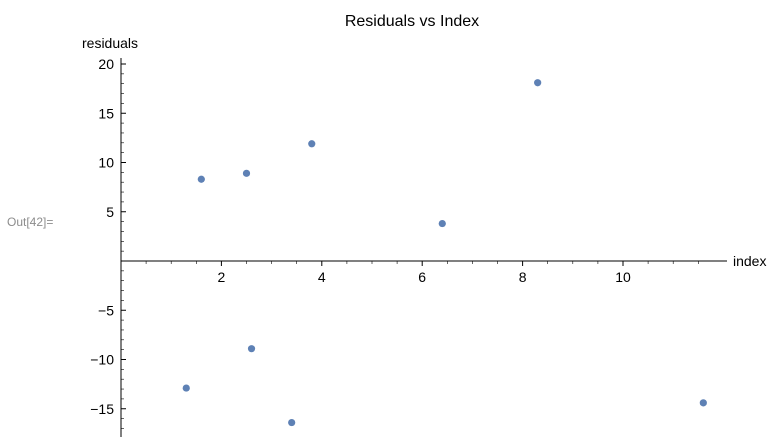 Image resolution: width=778 pixels, height=439 pixels. Describe the element at coordinates (110, 43) in the screenshot. I see `y-axis-label: residuals` at that location.